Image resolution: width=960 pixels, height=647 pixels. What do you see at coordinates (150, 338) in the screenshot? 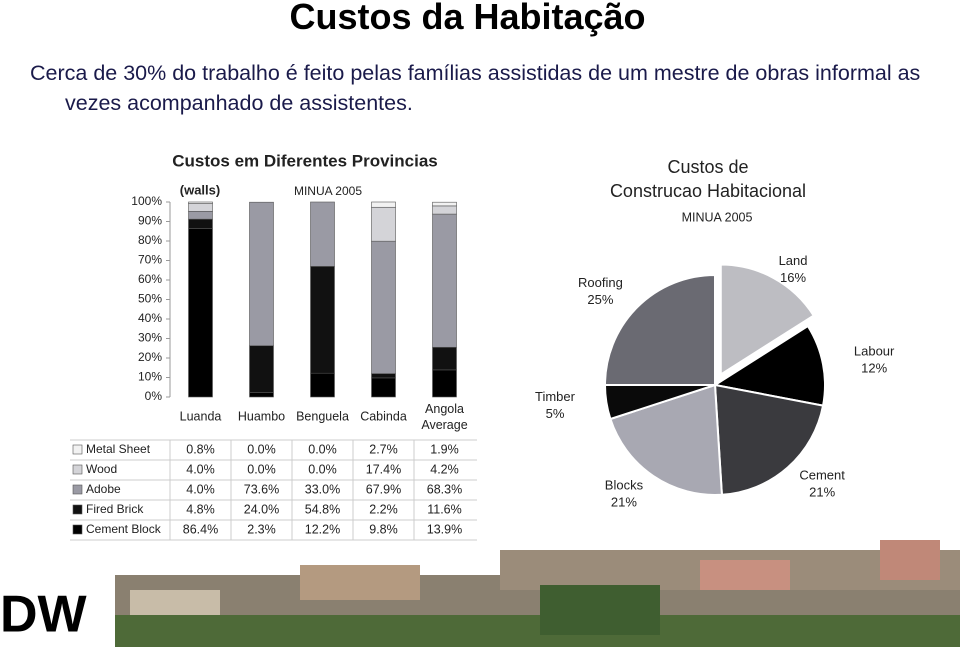
I see `y-tick-label: 30%` at bounding box center [150, 338].